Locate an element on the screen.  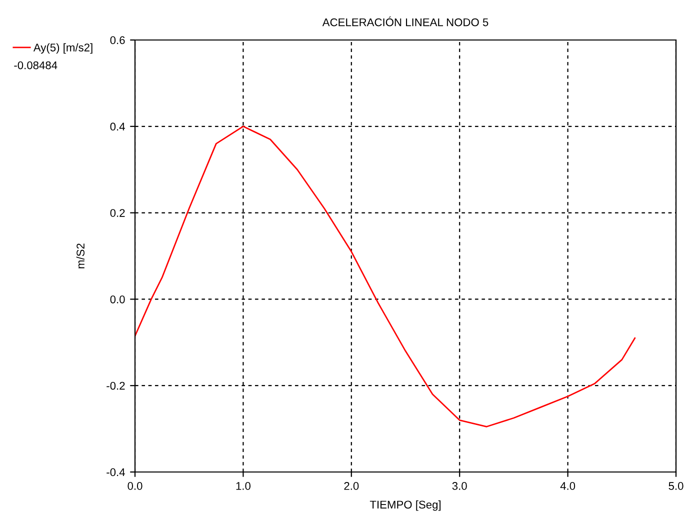
x-tick-label: 1.0 is located at coordinates (243, 486).